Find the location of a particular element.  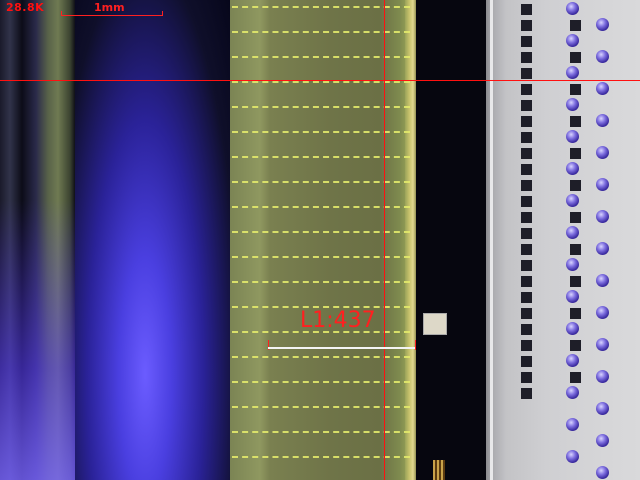

crosshair-horizontal is located at coordinates (320, 80).